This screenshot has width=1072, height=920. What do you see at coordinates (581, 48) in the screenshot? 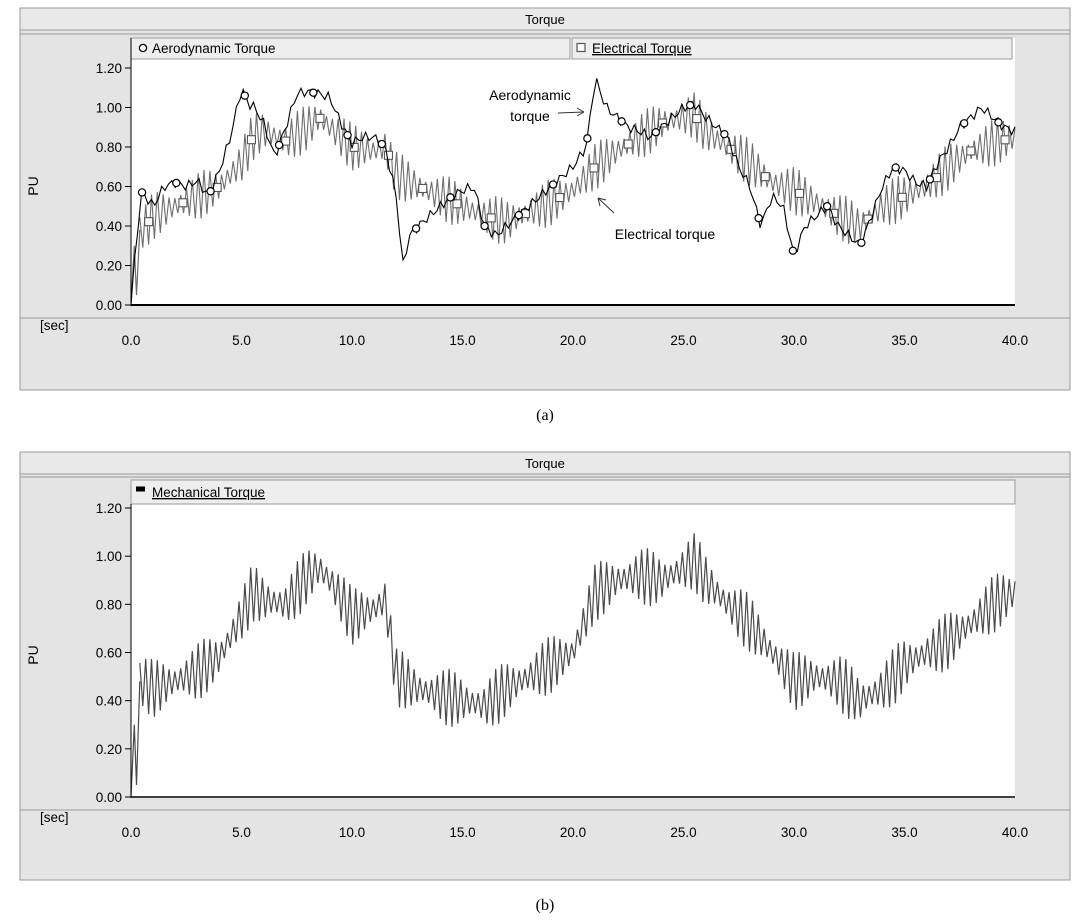
I see `legend-square-marker-icon` at bounding box center [581, 48].